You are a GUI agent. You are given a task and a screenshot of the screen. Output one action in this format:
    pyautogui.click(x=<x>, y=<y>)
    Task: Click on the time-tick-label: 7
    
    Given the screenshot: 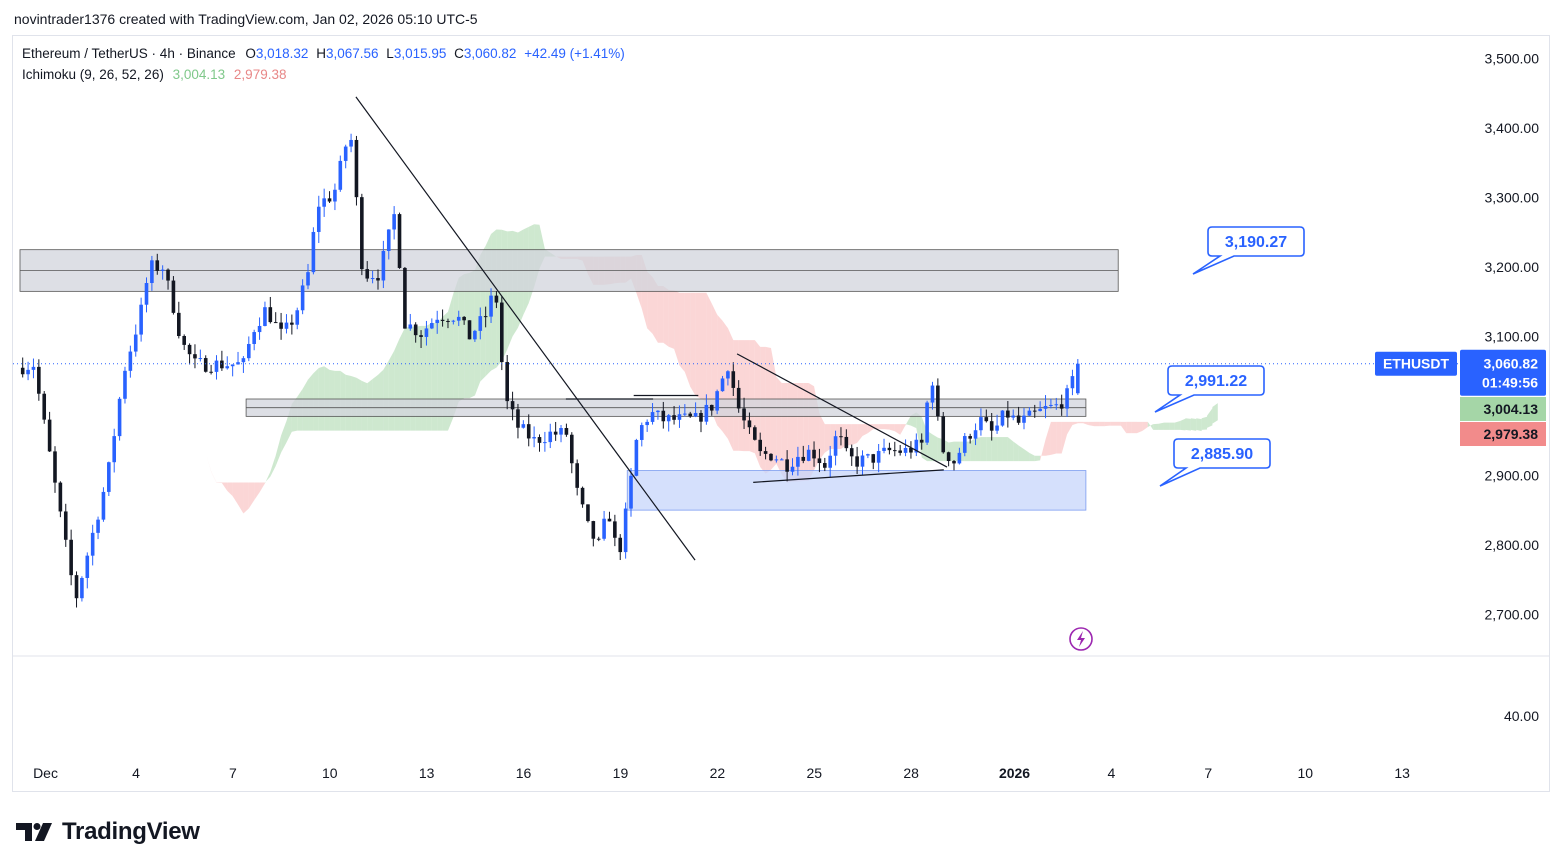 What is the action you would take?
    pyautogui.click(x=1208, y=773)
    